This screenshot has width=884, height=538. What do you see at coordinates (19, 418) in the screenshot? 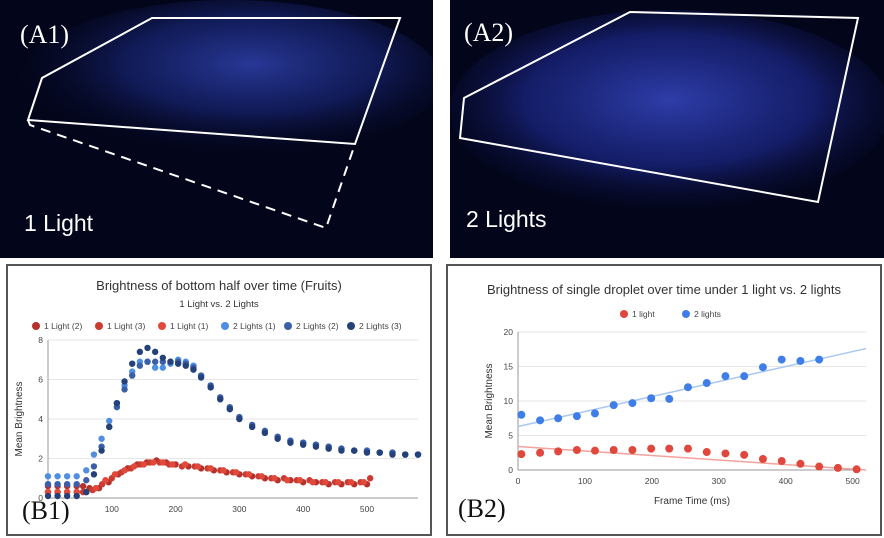
I see `y-axis-label: Mean Brightness` at bounding box center [19, 418].